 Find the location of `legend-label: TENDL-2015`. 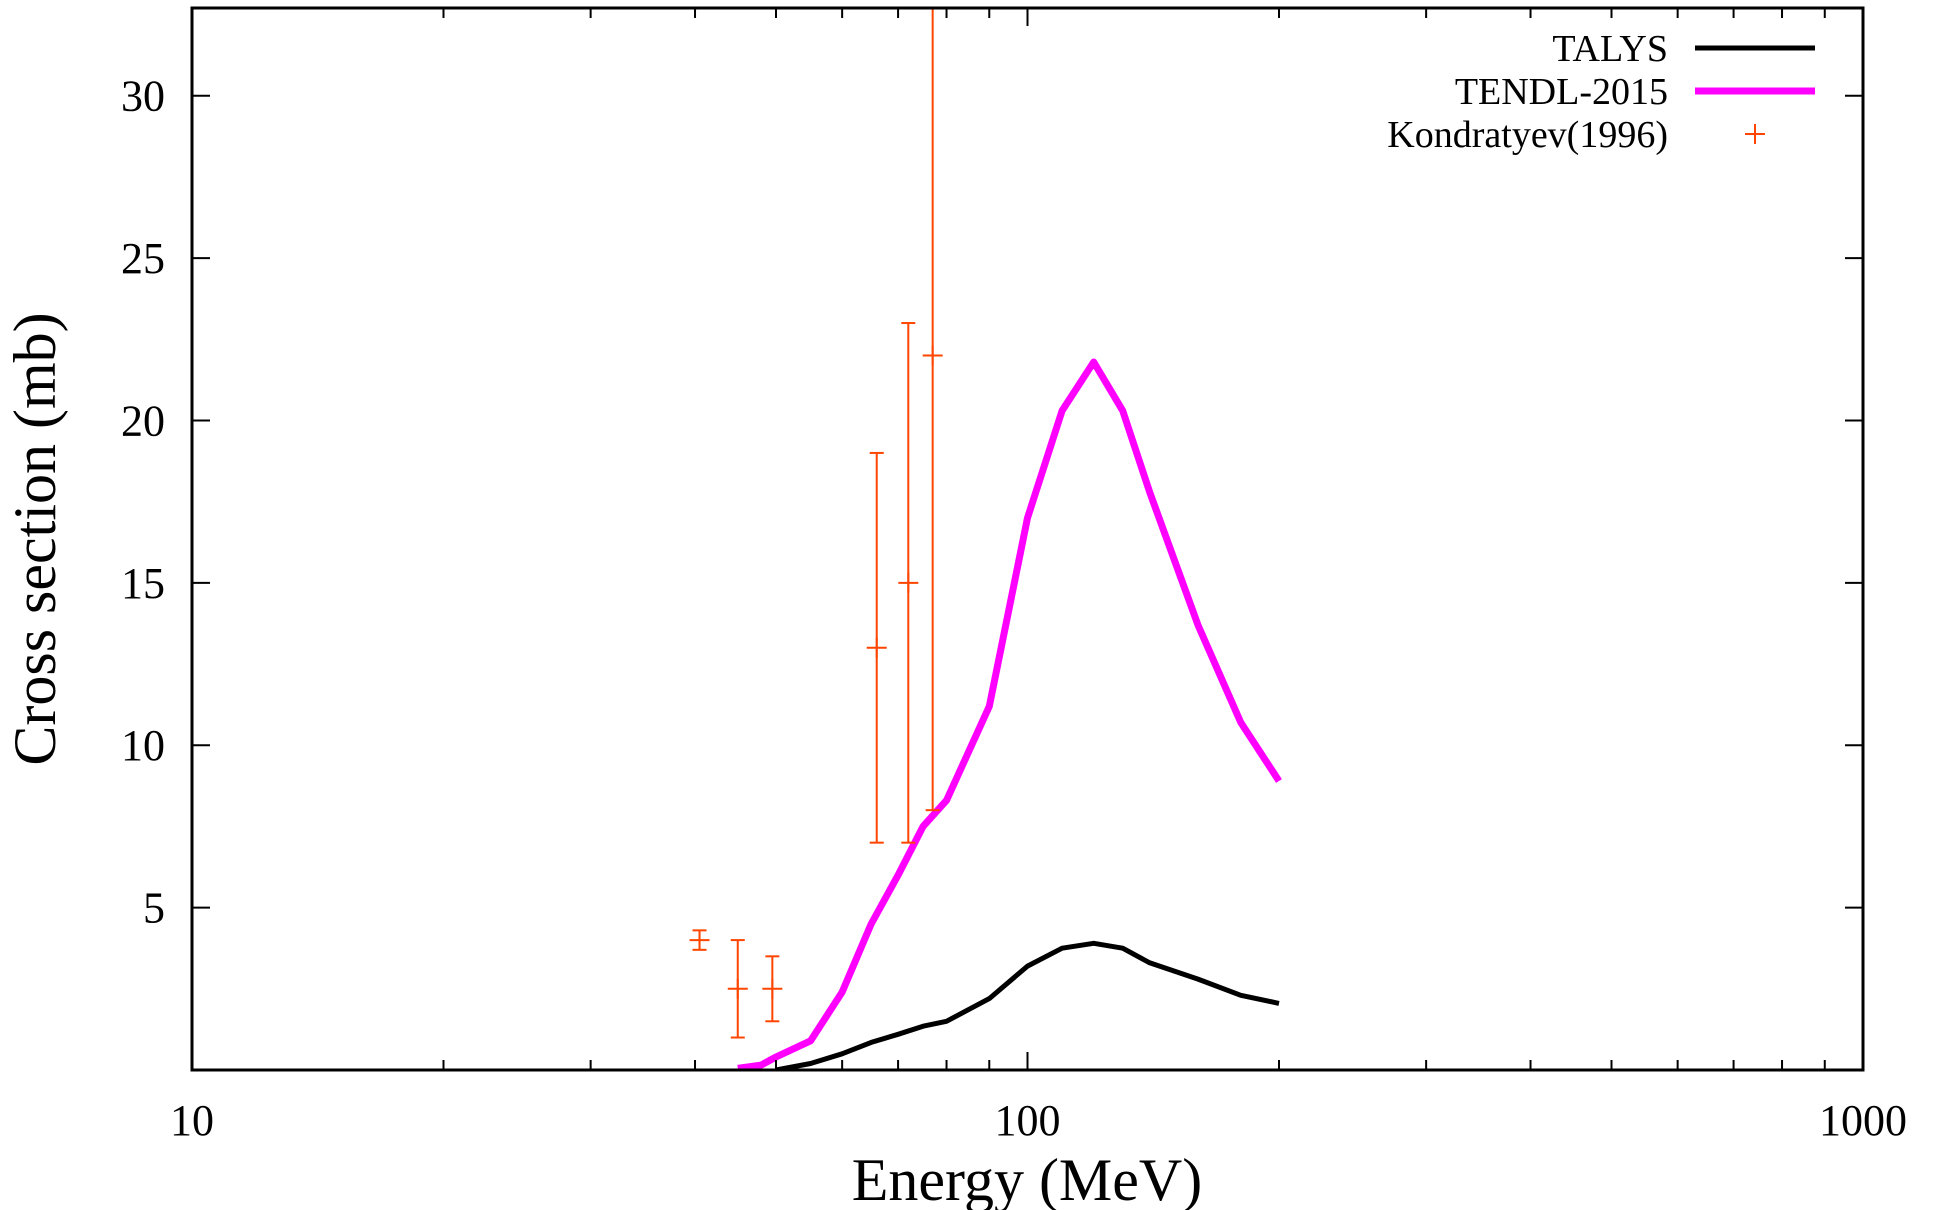

legend-label: TENDL-2015 is located at coordinates (1561, 92).